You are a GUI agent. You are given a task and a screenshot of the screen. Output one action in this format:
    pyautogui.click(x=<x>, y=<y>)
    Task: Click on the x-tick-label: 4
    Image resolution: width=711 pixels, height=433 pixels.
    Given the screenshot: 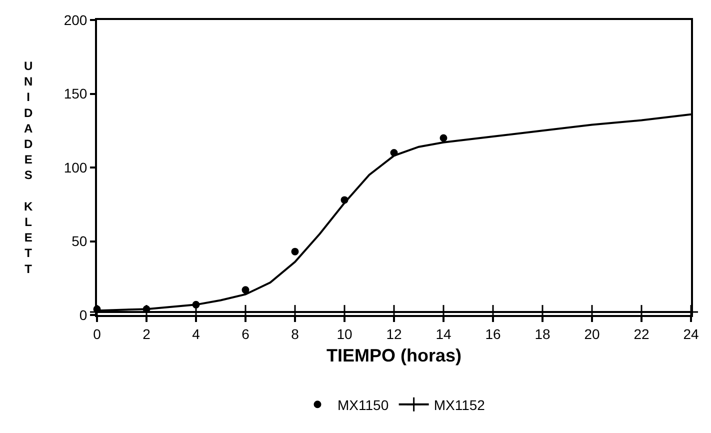 What is the action you would take?
    pyautogui.click(x=196, y=334)
    